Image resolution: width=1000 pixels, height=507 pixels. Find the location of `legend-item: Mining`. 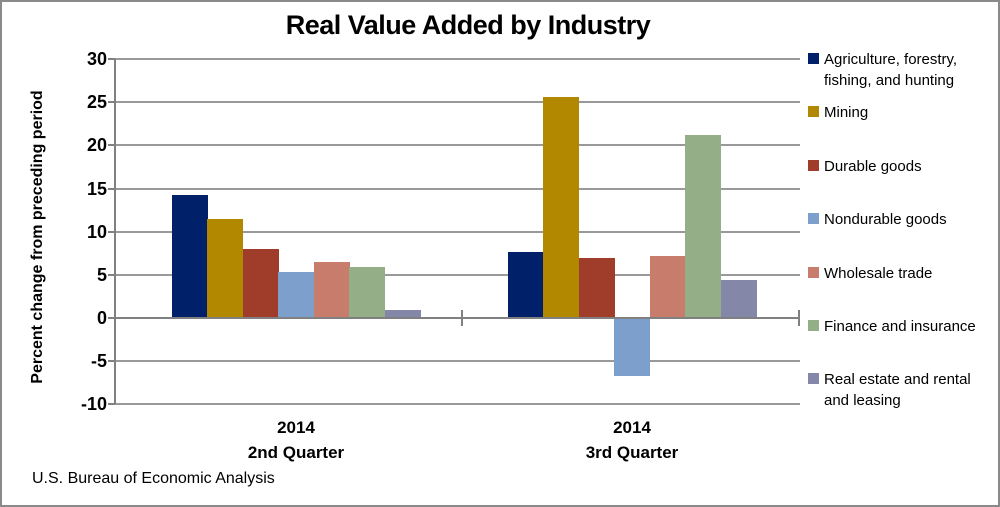

legend-item: Mining is located at coordinates (901, 112).